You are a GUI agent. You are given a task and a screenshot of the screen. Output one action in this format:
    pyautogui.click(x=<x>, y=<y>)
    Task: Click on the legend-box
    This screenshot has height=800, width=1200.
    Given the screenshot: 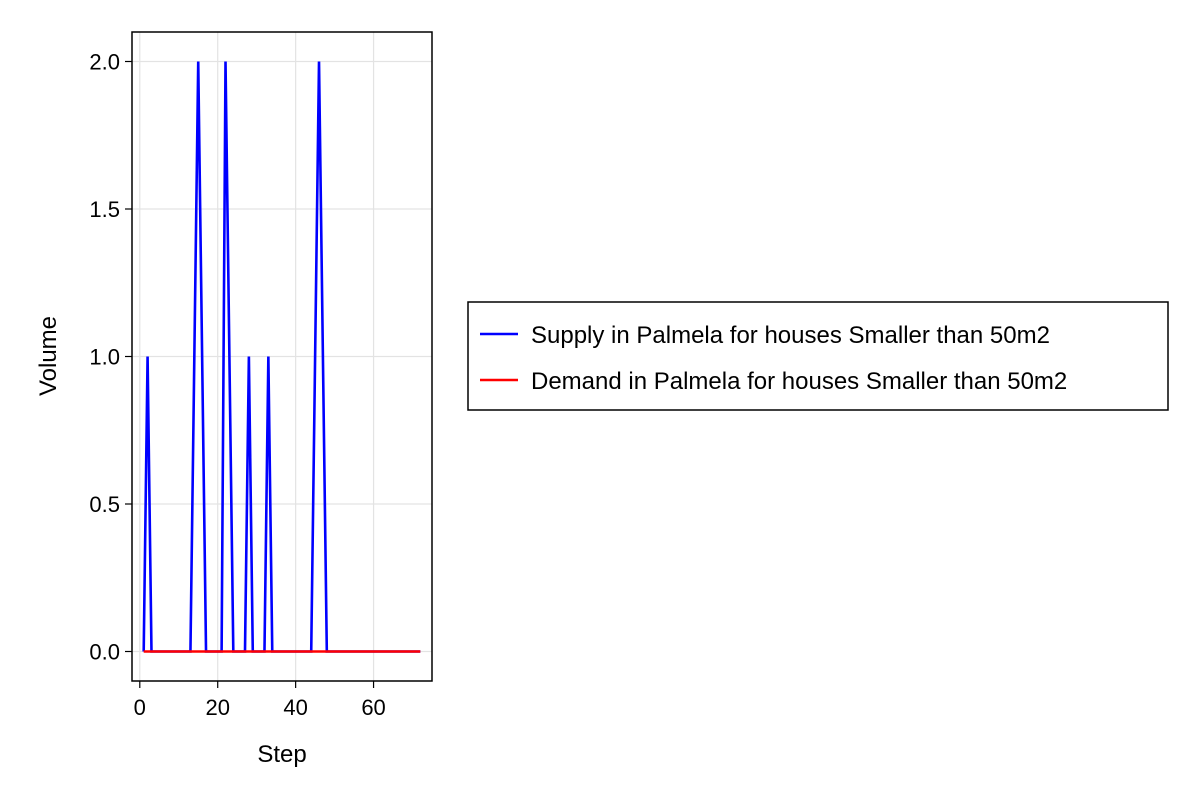 What is the action you would take?
    pyautogui.click(x=818, y=356)
    